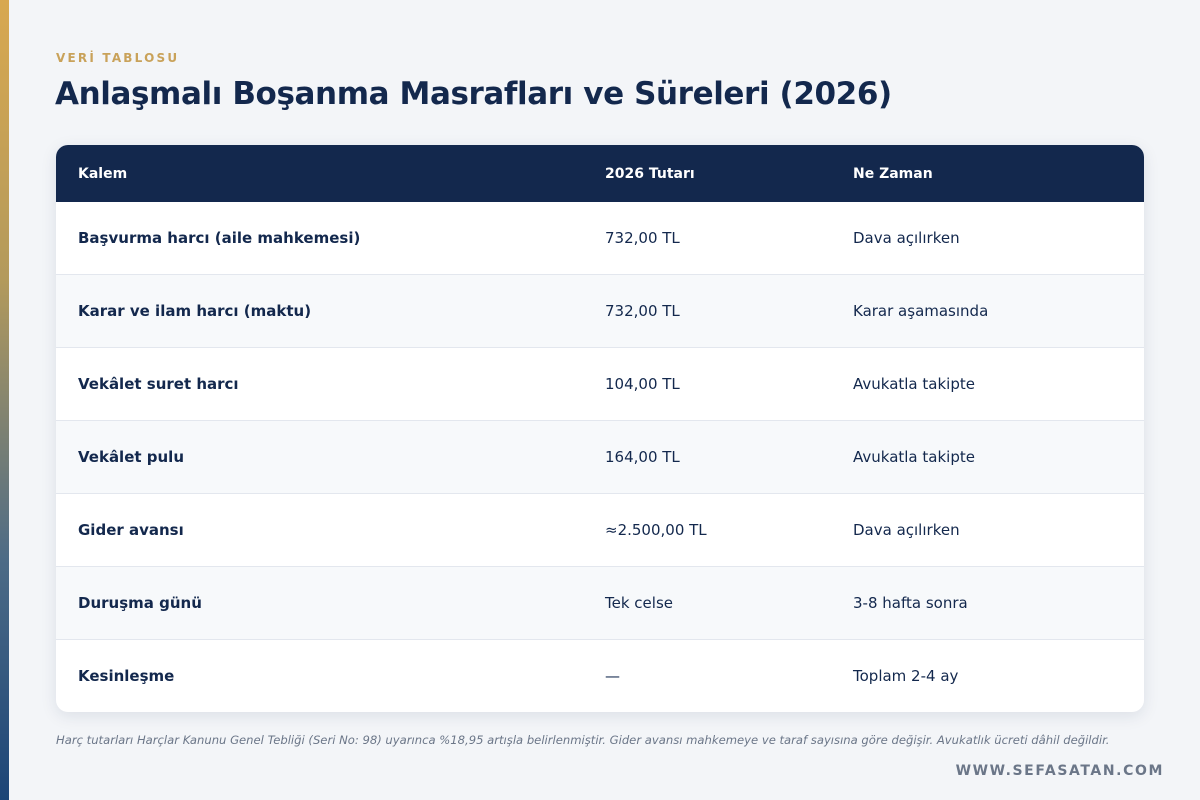 The height and width of the screenshot is (800, 1200). Describe the element at coordinates (131, 457) in the screenshot. I see `row-item: Vekâlet pulu` at that location.